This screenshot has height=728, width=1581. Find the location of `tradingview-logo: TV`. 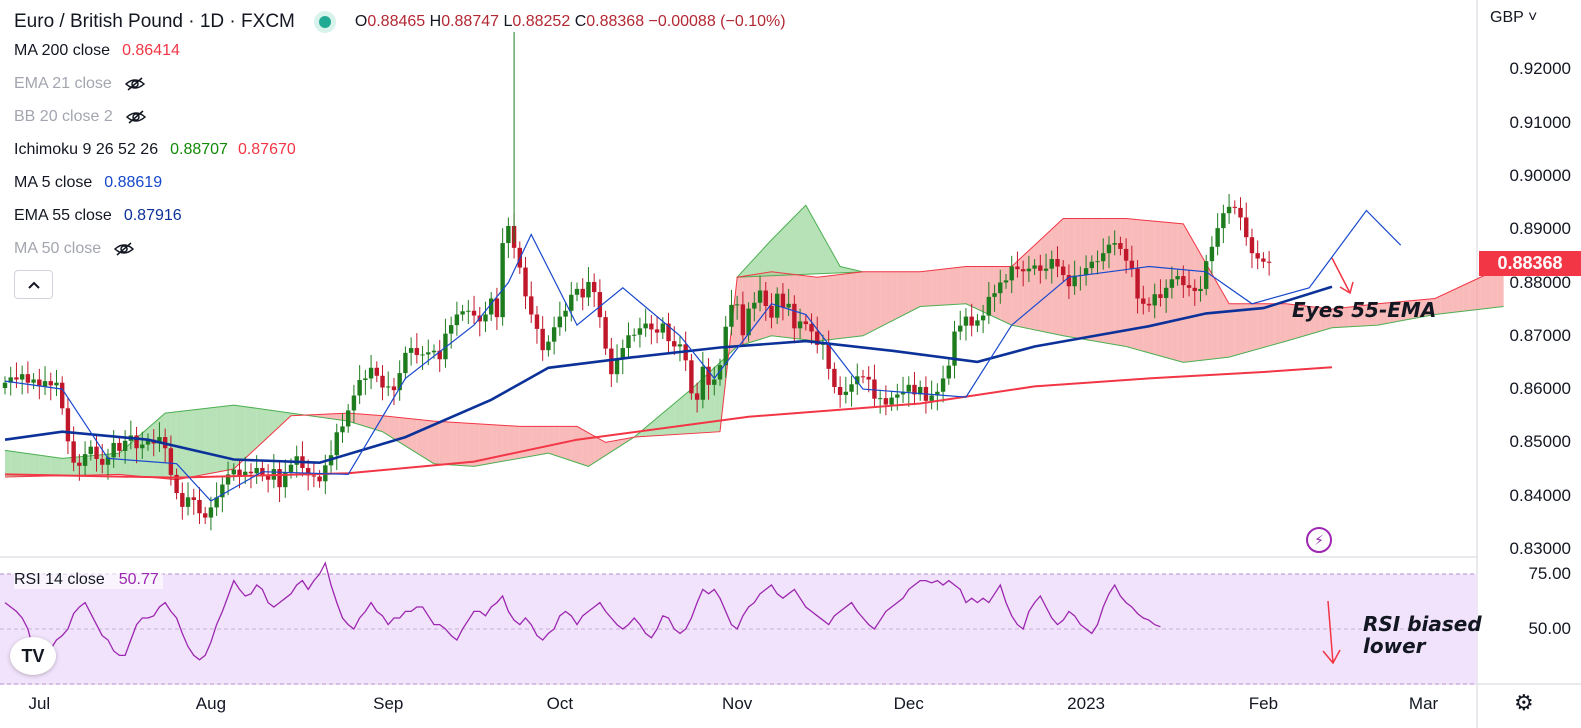

tradingview-logo: TV is located at coordinates (33, 656).